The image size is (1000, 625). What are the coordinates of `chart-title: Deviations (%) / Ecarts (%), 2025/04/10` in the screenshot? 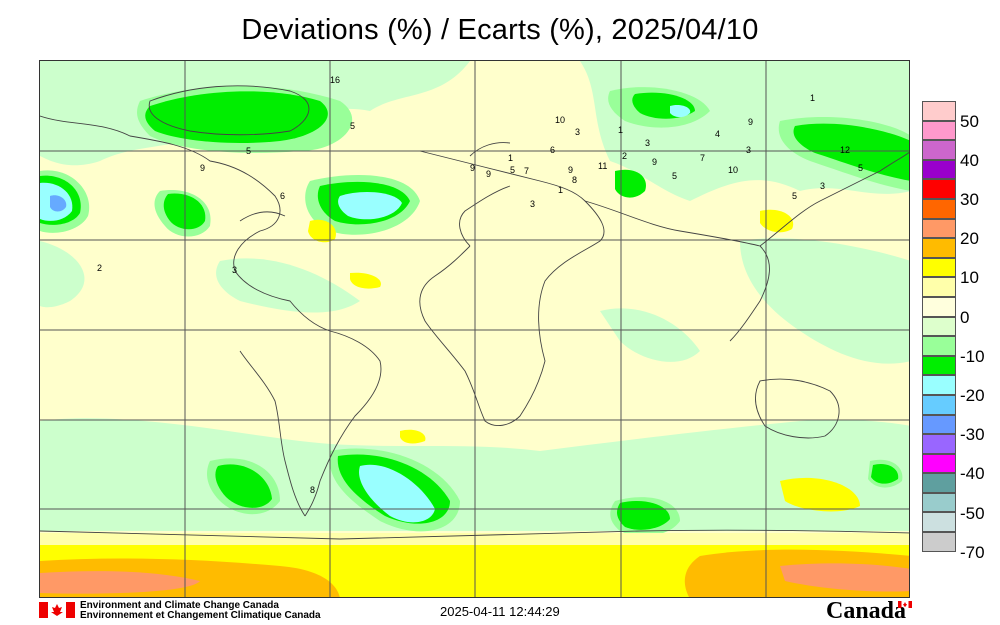 It's located at (500, 30).